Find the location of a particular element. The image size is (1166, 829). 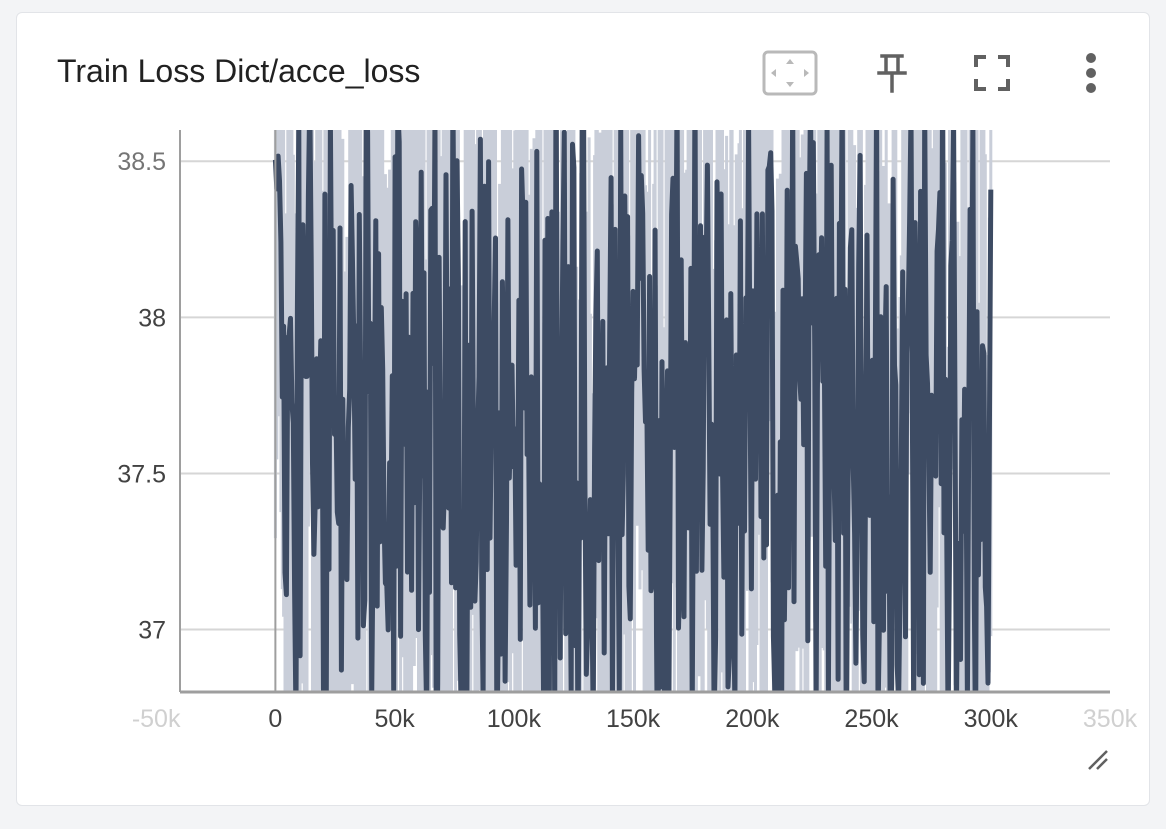

x-tick-label-8: 350k is located at coordinates (1110, 719).